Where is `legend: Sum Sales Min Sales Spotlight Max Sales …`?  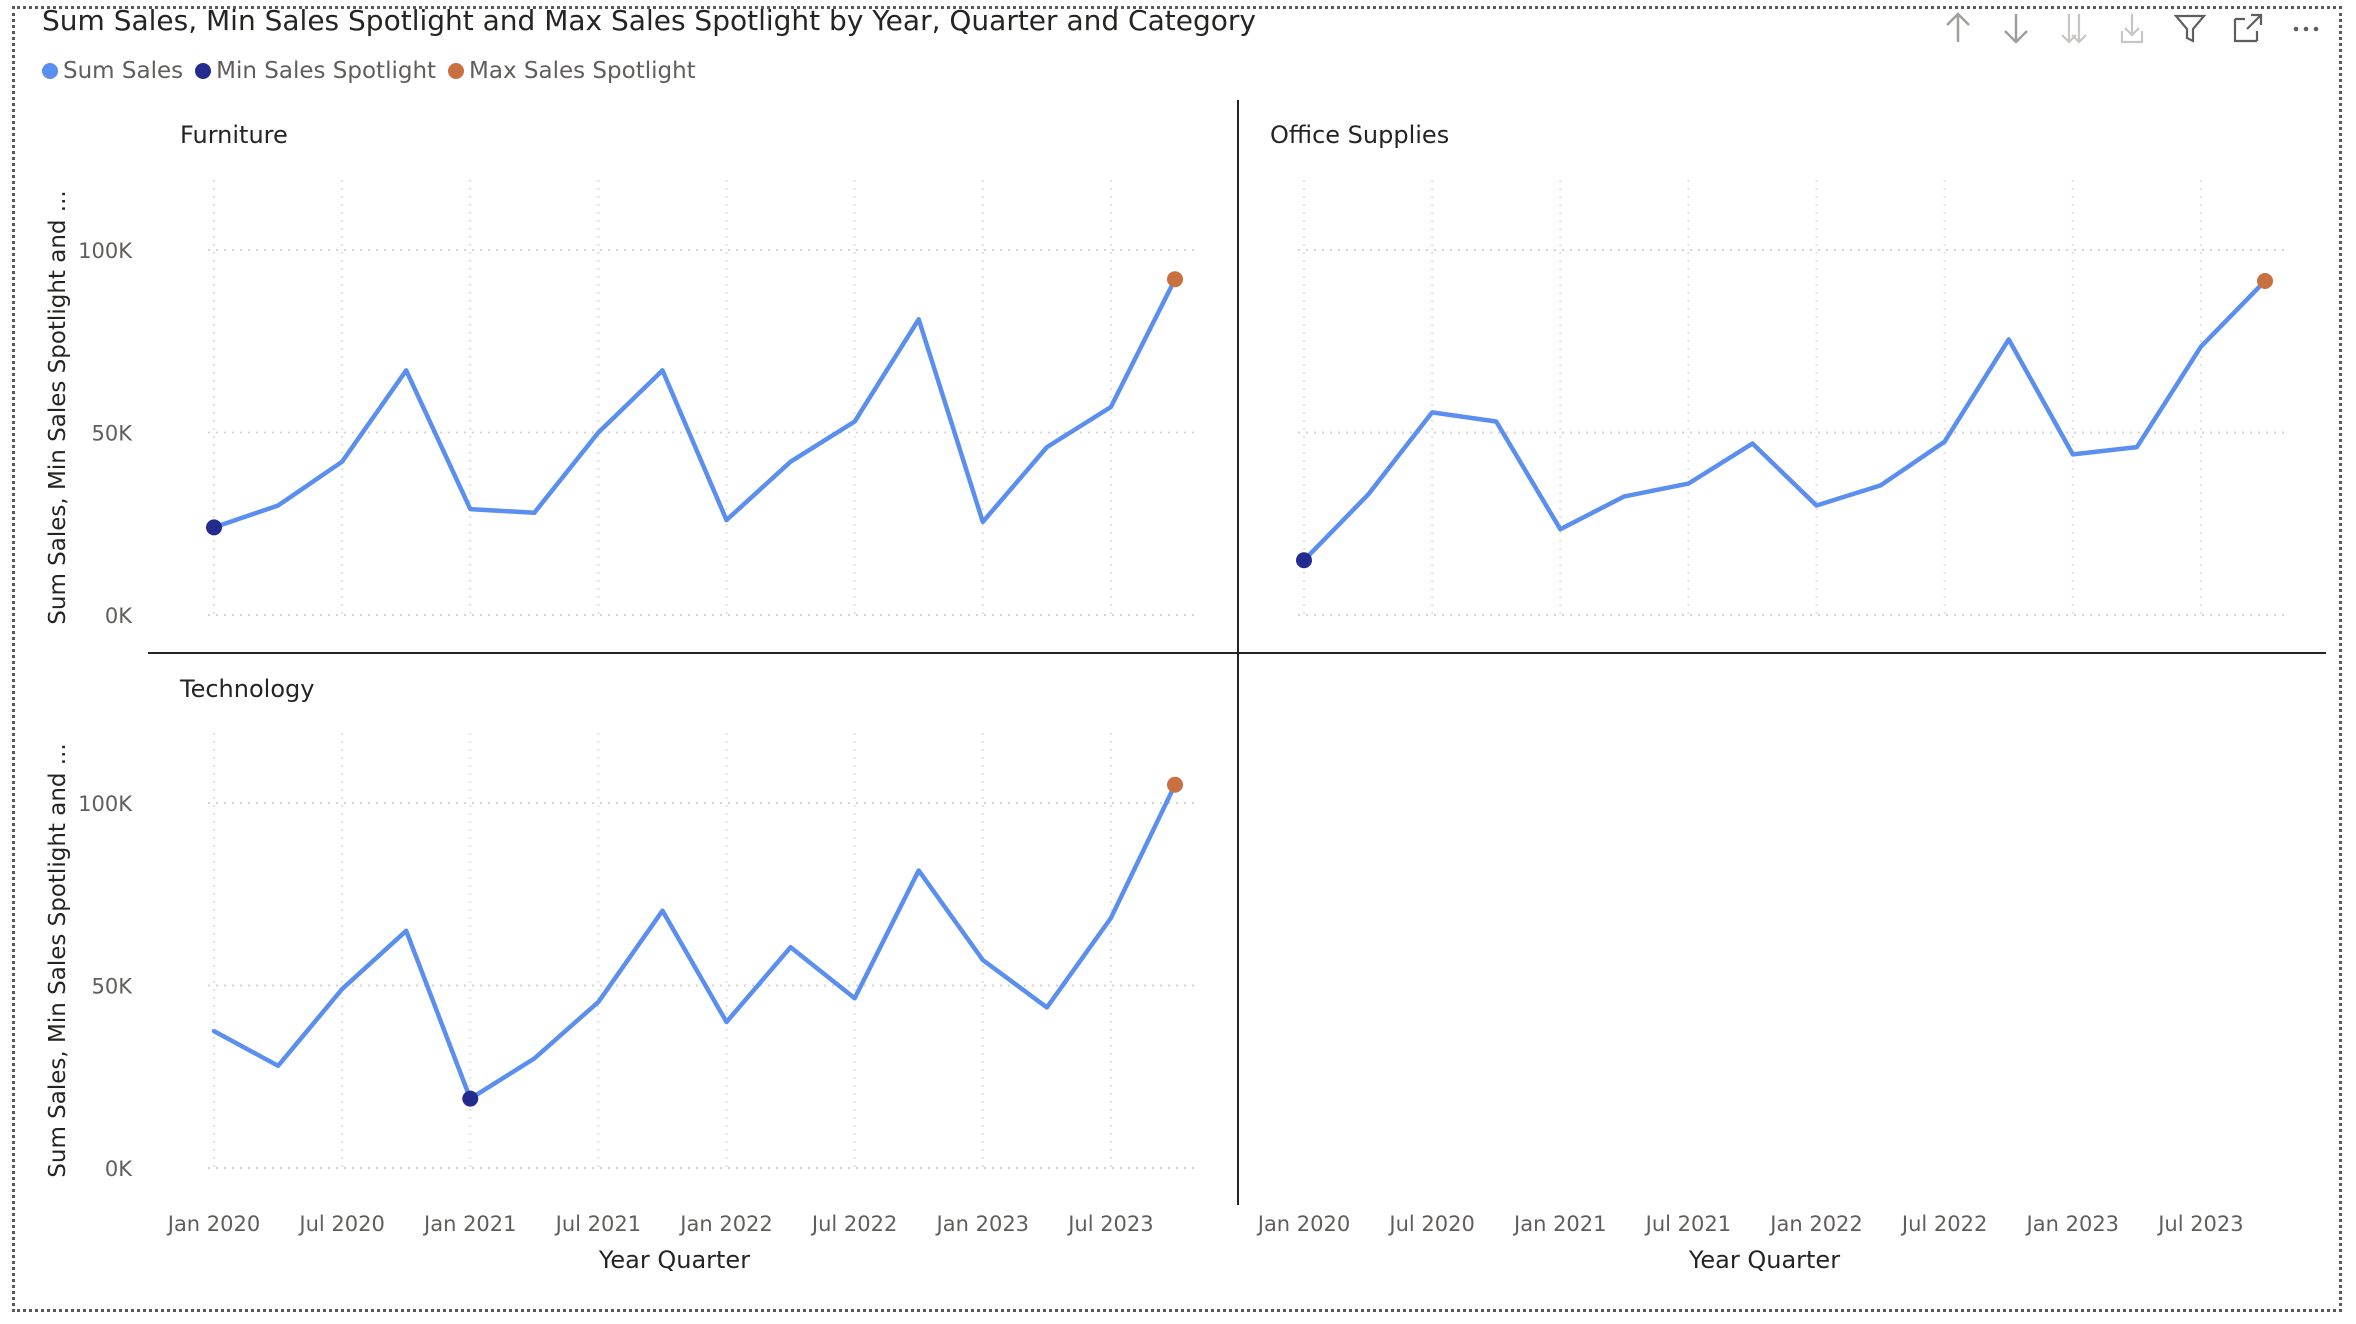
legend: Sum Sales Min Sales Spotlight Max Sales … is located at coordinates (369, 71).